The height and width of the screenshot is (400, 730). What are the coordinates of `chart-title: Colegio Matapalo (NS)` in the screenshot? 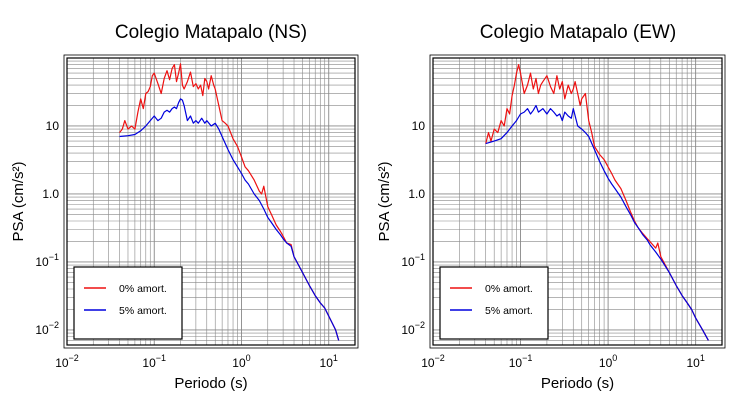 It's located at (211, 32).